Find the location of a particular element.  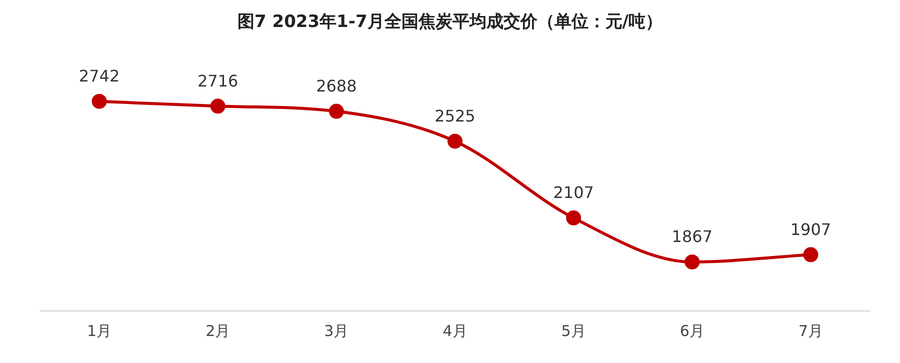

x-tick-label: 4月 is located at coordinates (455, 331).